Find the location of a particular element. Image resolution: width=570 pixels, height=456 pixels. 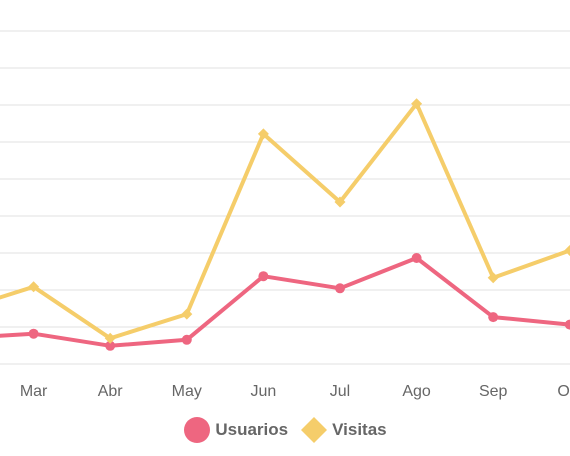

x-tick-label: Abr is located at coordinates (111, 391).